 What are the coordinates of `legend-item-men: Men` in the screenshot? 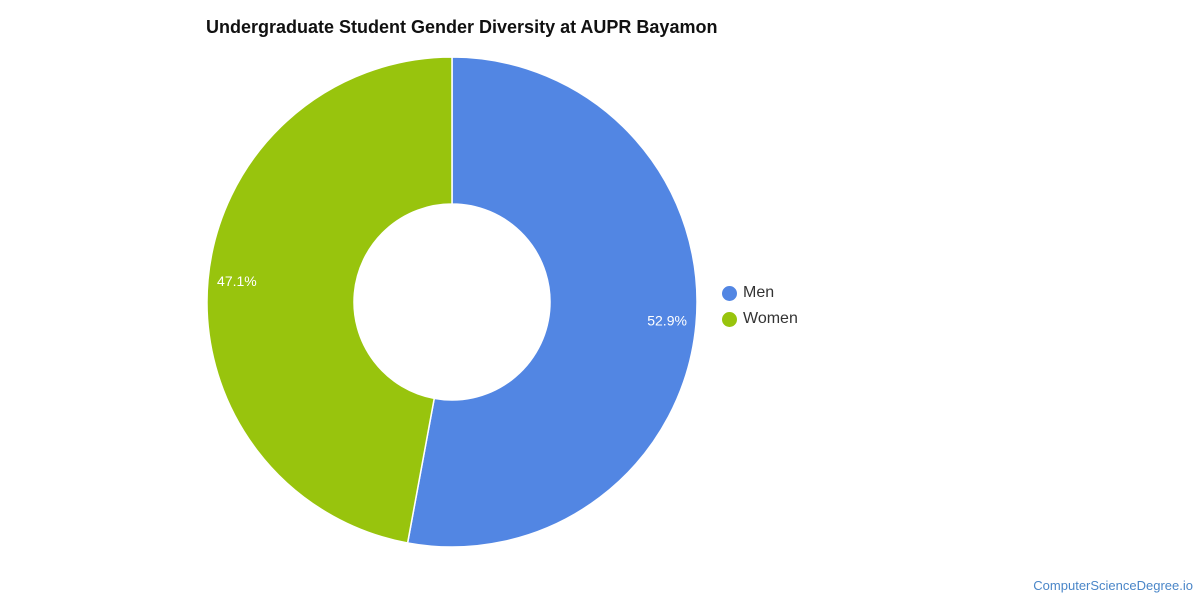 It's located at (760, 293).